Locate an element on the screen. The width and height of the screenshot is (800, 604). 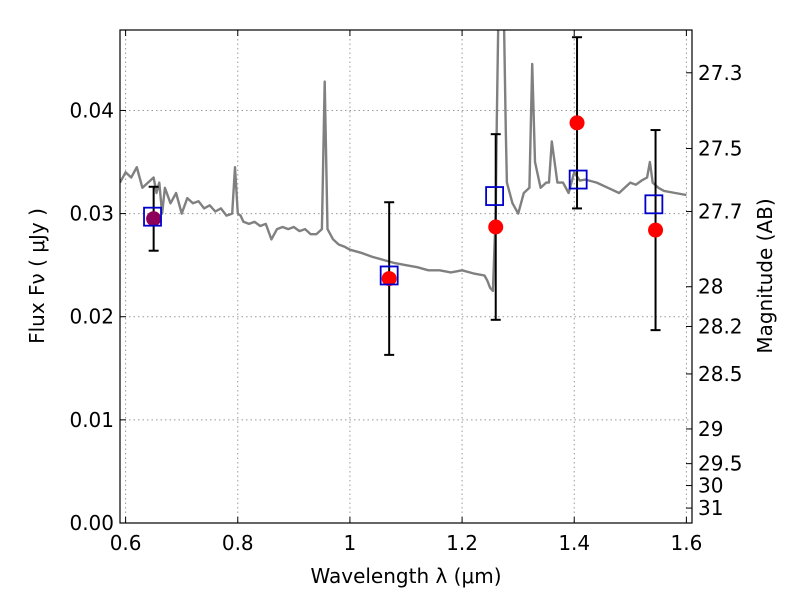
right-tick-label: 28.2 is located at coordinates (720, 326).